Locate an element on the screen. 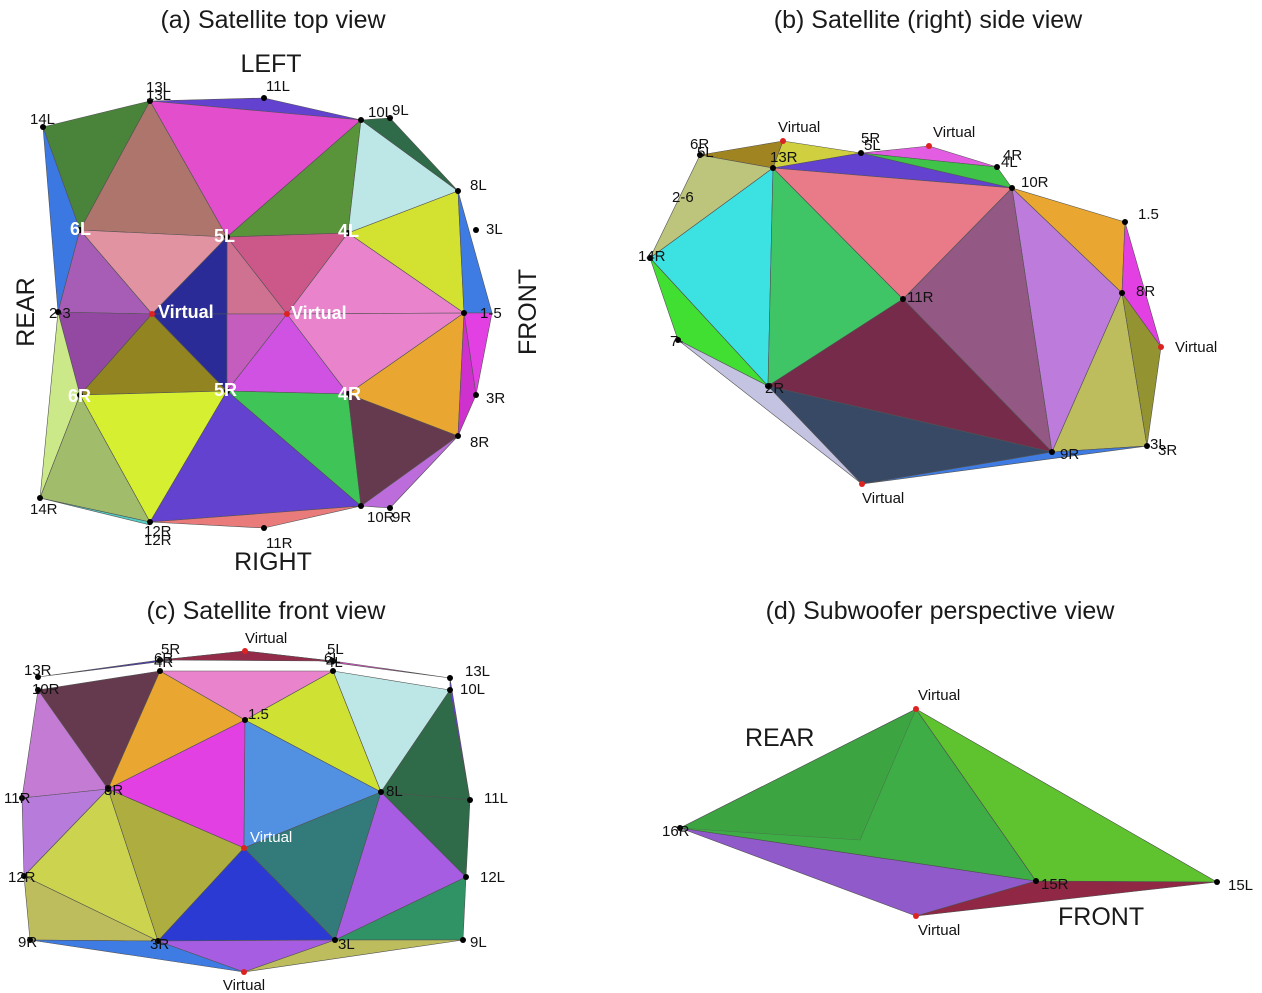 The height and width of the screenshot is (993, 1262). vertex-label: 2R is located at coordinates (774, 388).